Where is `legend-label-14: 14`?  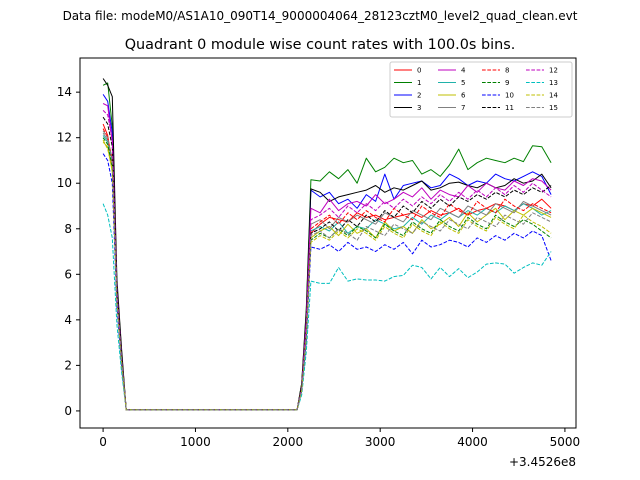 legend-label-14: 14 is located at coordinates (553, 96).